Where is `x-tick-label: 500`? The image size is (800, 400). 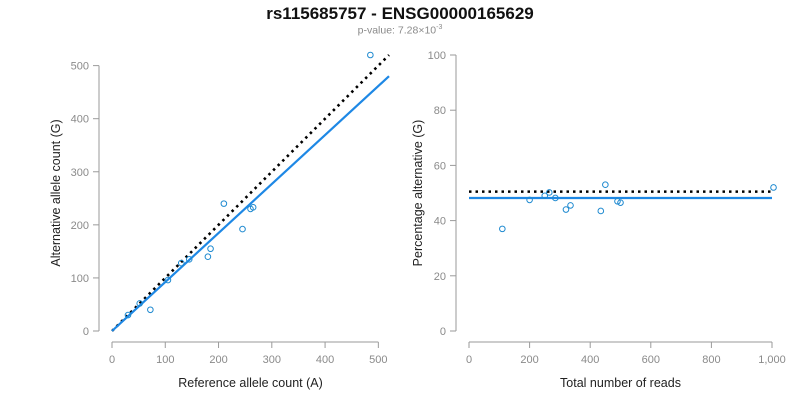 x-tick-label: 500 is located at coordinates (378, 360).